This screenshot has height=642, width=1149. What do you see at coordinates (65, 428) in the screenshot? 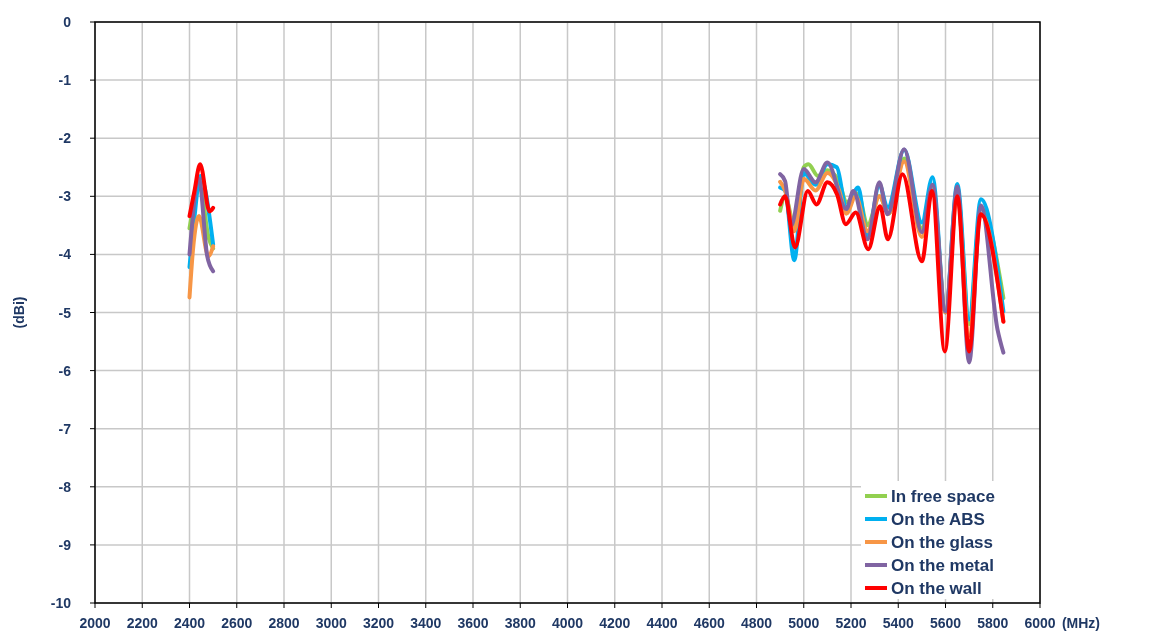
I see `y-tick-label: -7` at bounding box center [65, 428].